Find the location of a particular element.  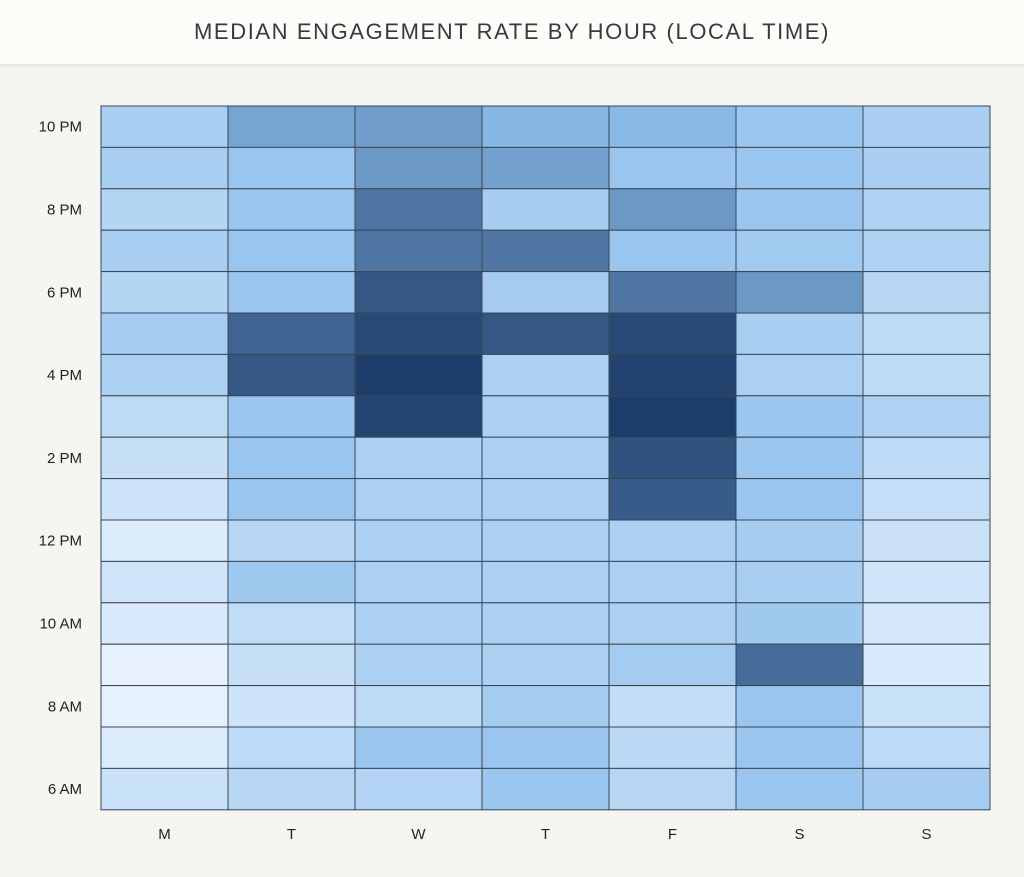

y-tick-label: 6 PM is located at coordinates (64, 292).